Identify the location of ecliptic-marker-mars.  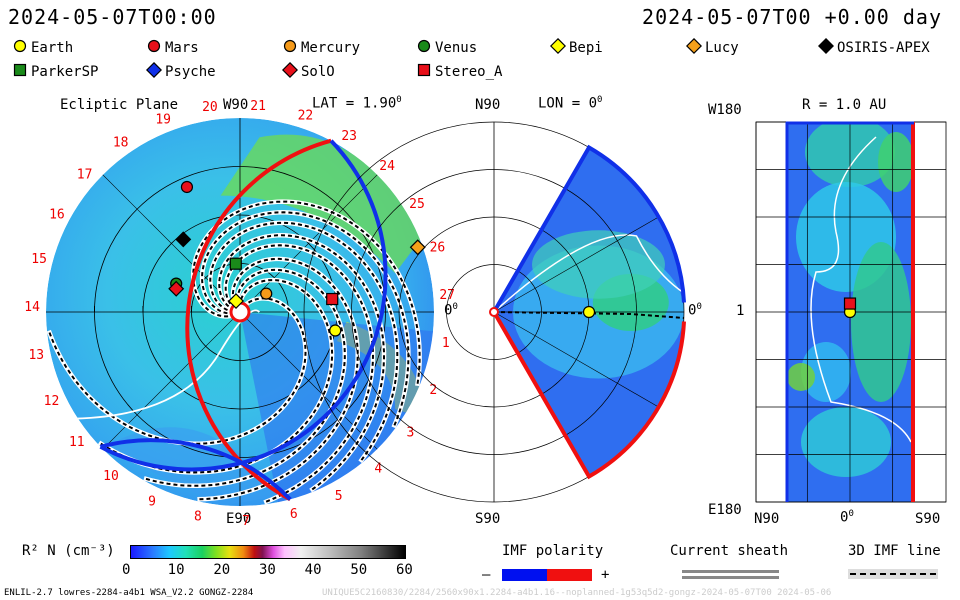
(187, 187).